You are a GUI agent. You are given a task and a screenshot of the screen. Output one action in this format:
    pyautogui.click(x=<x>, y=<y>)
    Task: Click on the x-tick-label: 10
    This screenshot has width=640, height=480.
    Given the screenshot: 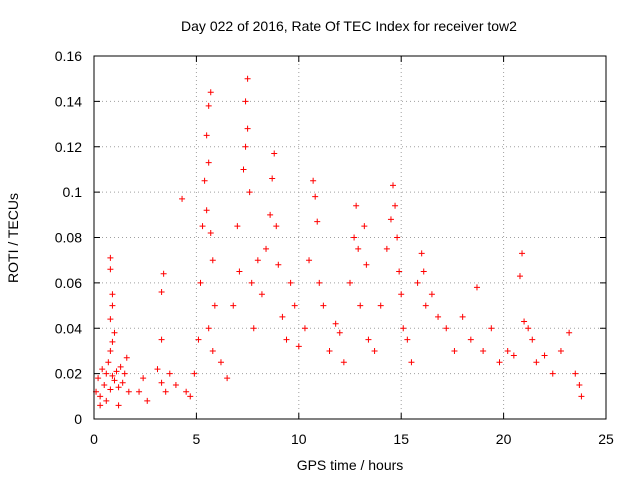 What is the action you would take?
    pyautogui.click(x=299, y=439)
    